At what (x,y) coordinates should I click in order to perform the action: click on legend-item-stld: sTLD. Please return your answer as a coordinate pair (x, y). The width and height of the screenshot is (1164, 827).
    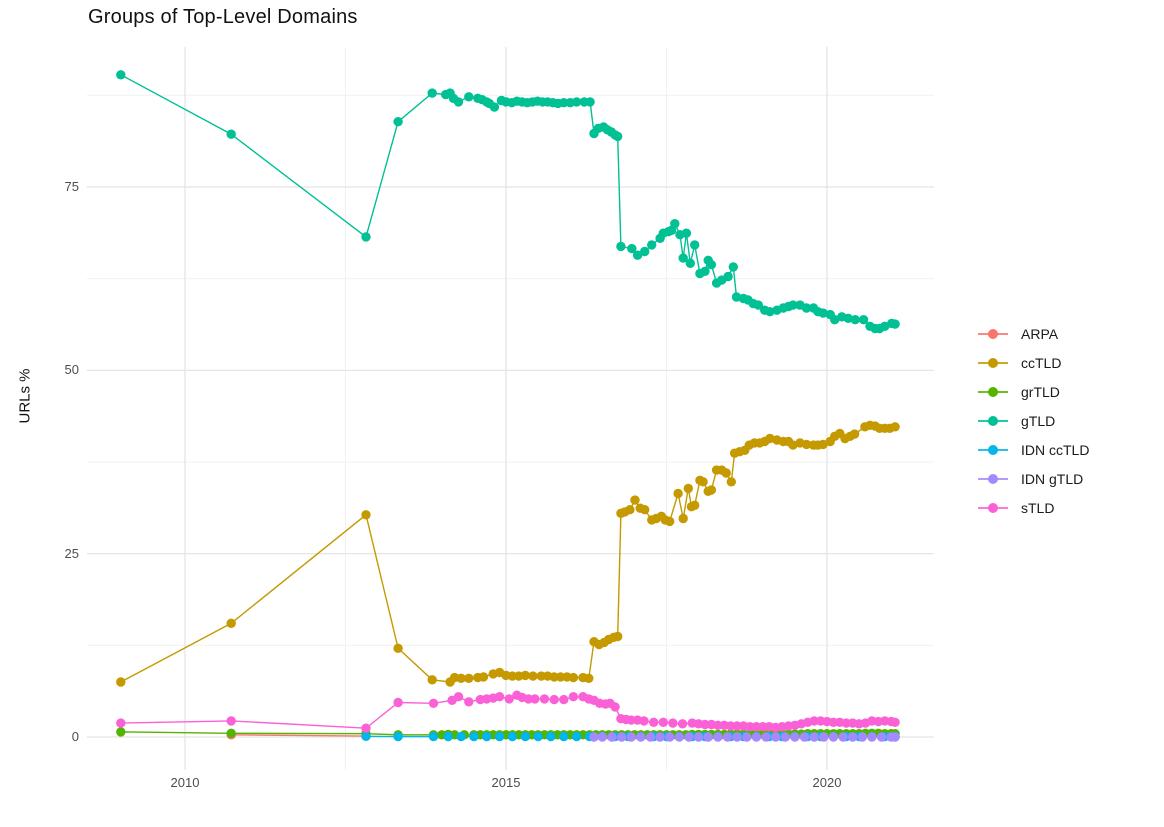
    Looking at the image, I should click on (1033, 507).